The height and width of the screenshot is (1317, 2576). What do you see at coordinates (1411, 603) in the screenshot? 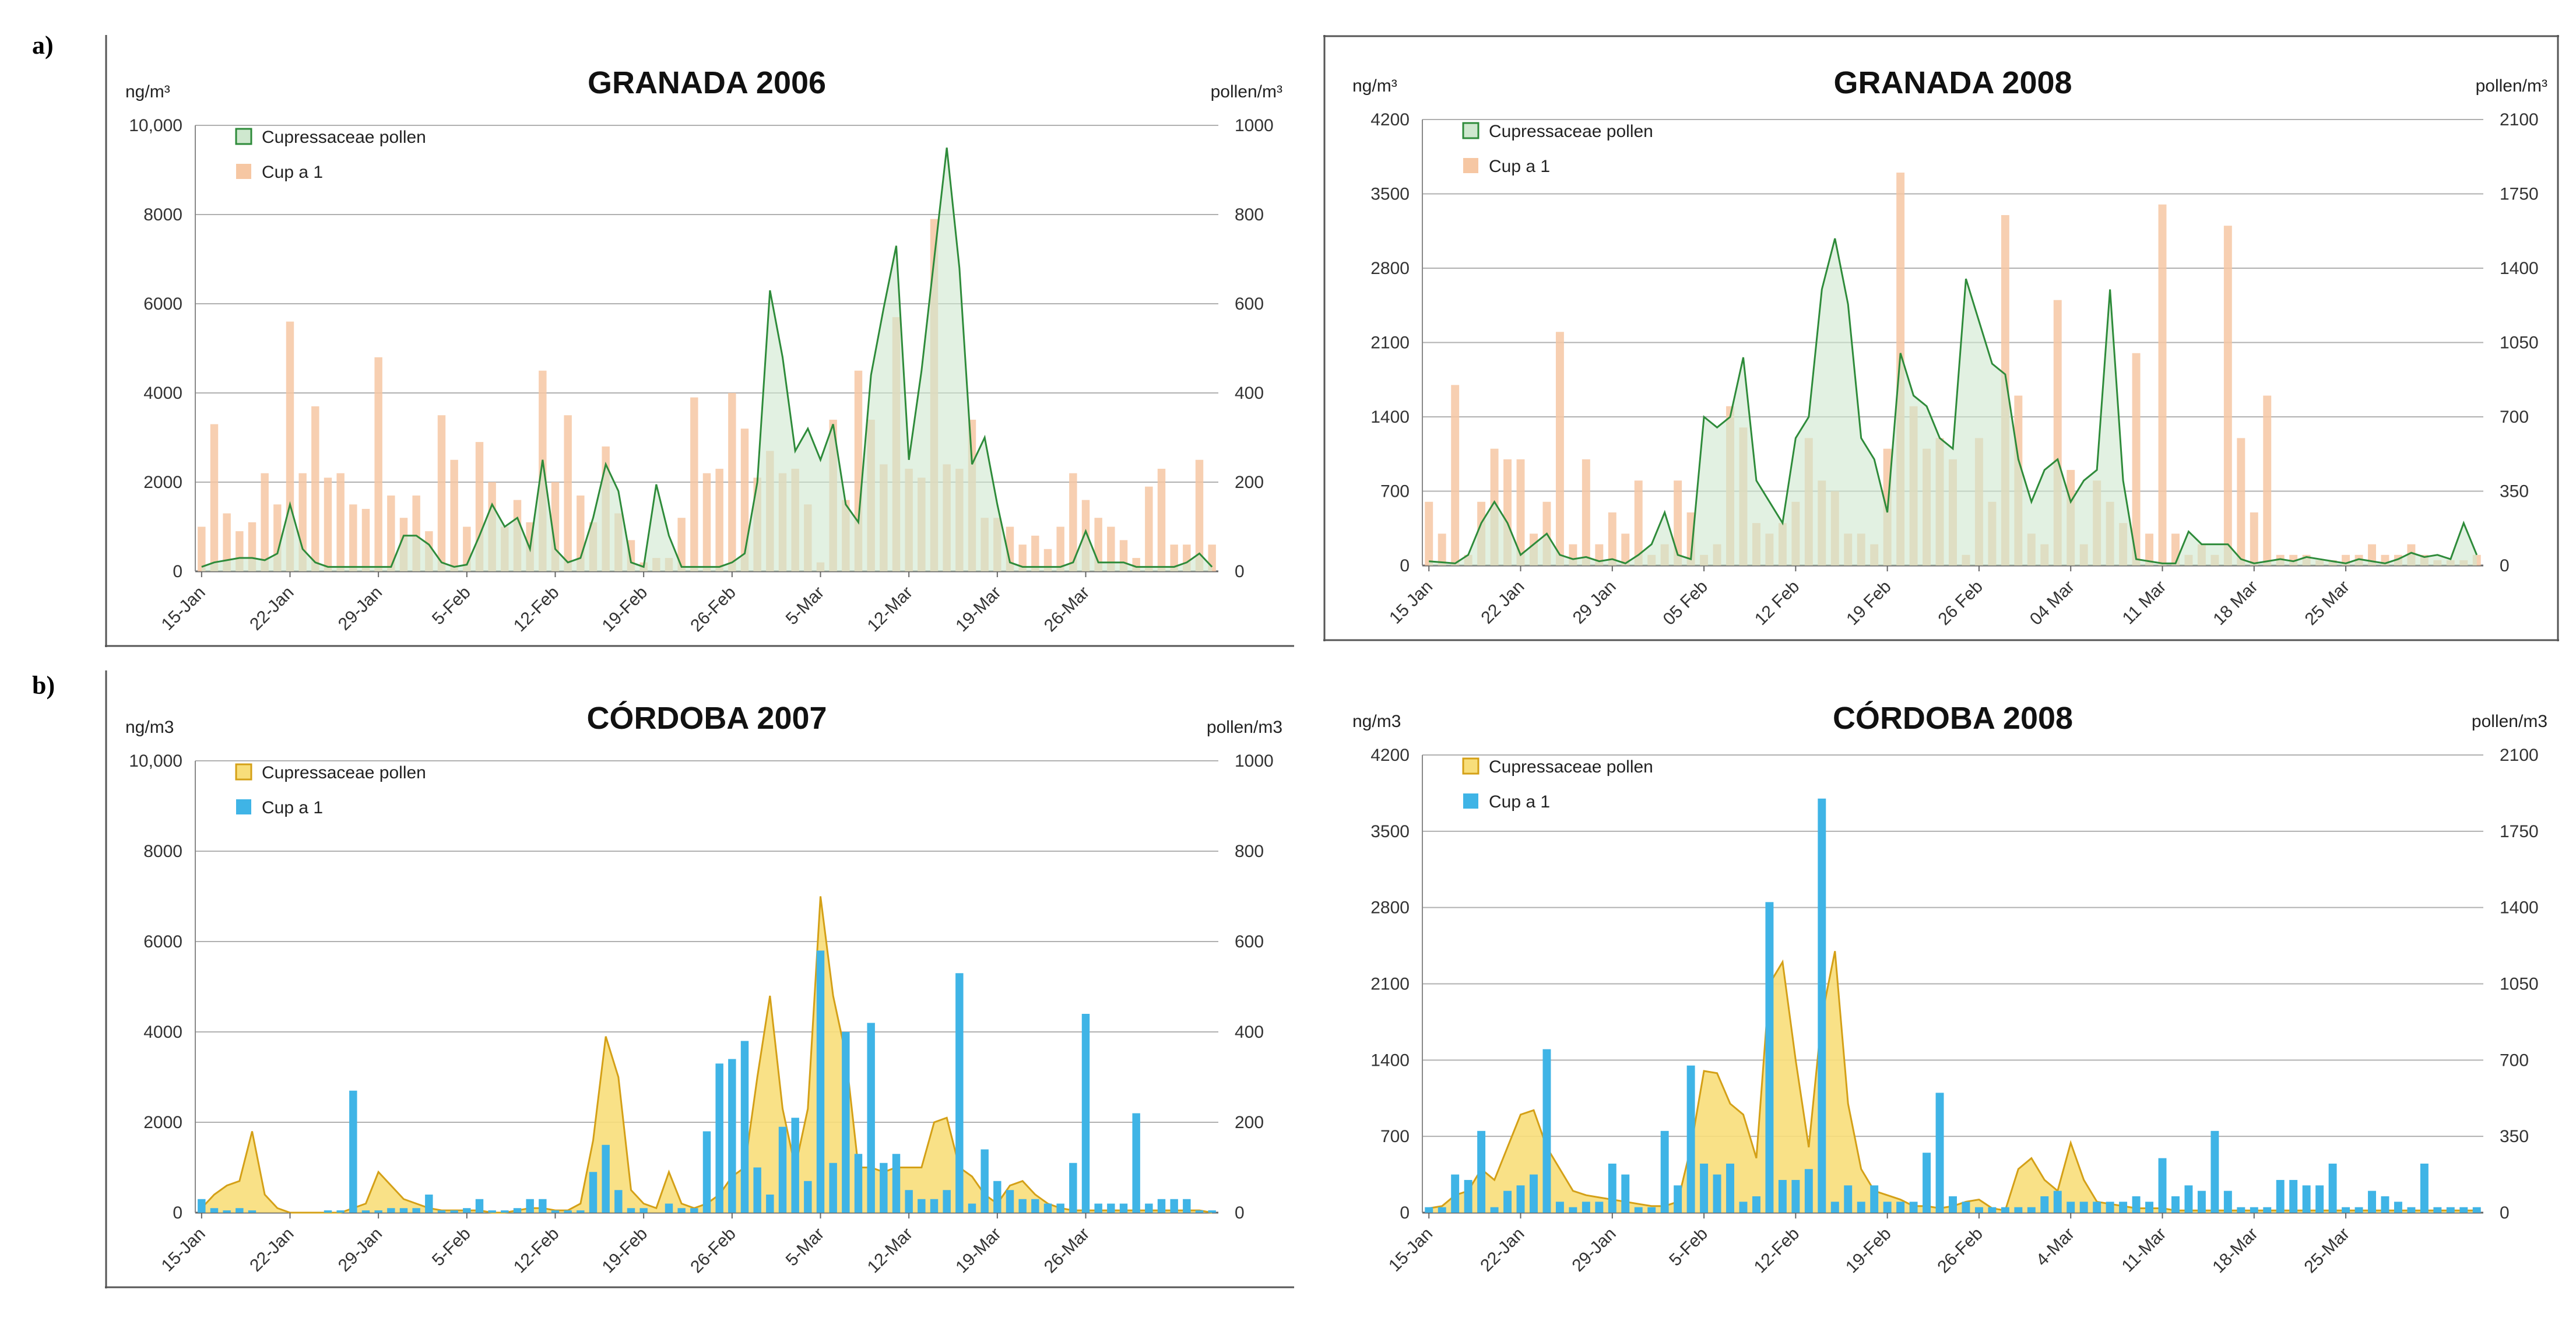
I see `x-tick-label: 15 Jan` at bounding box center [1411, 603].